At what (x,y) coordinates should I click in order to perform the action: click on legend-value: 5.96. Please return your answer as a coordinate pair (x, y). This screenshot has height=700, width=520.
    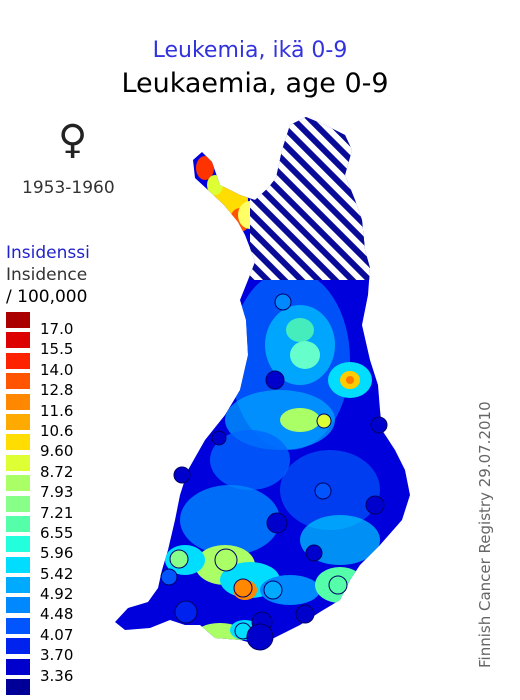
    Looking at the image, I should click on (57, 553).